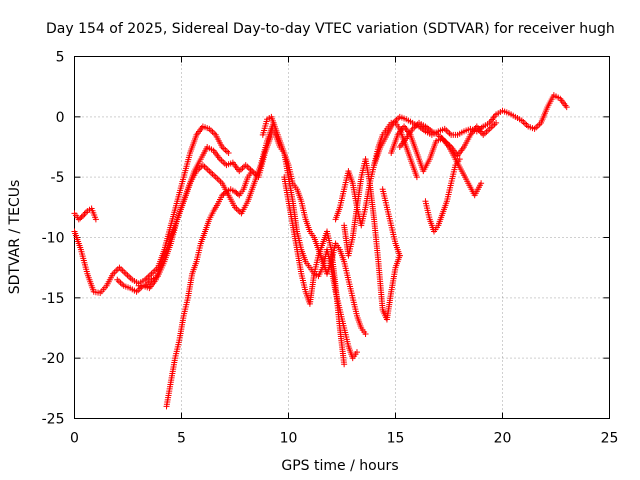 Image resolution: width=640 pixels, height=480 pixels. Describe the element at coordinates (60, 58) in the screenshot. I see `y-tick-label: 5` at that location.